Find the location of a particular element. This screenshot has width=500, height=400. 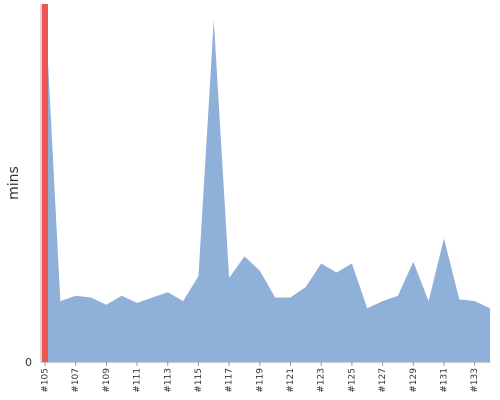

x-tick-label: #117 is located at coordinates (230, 380).